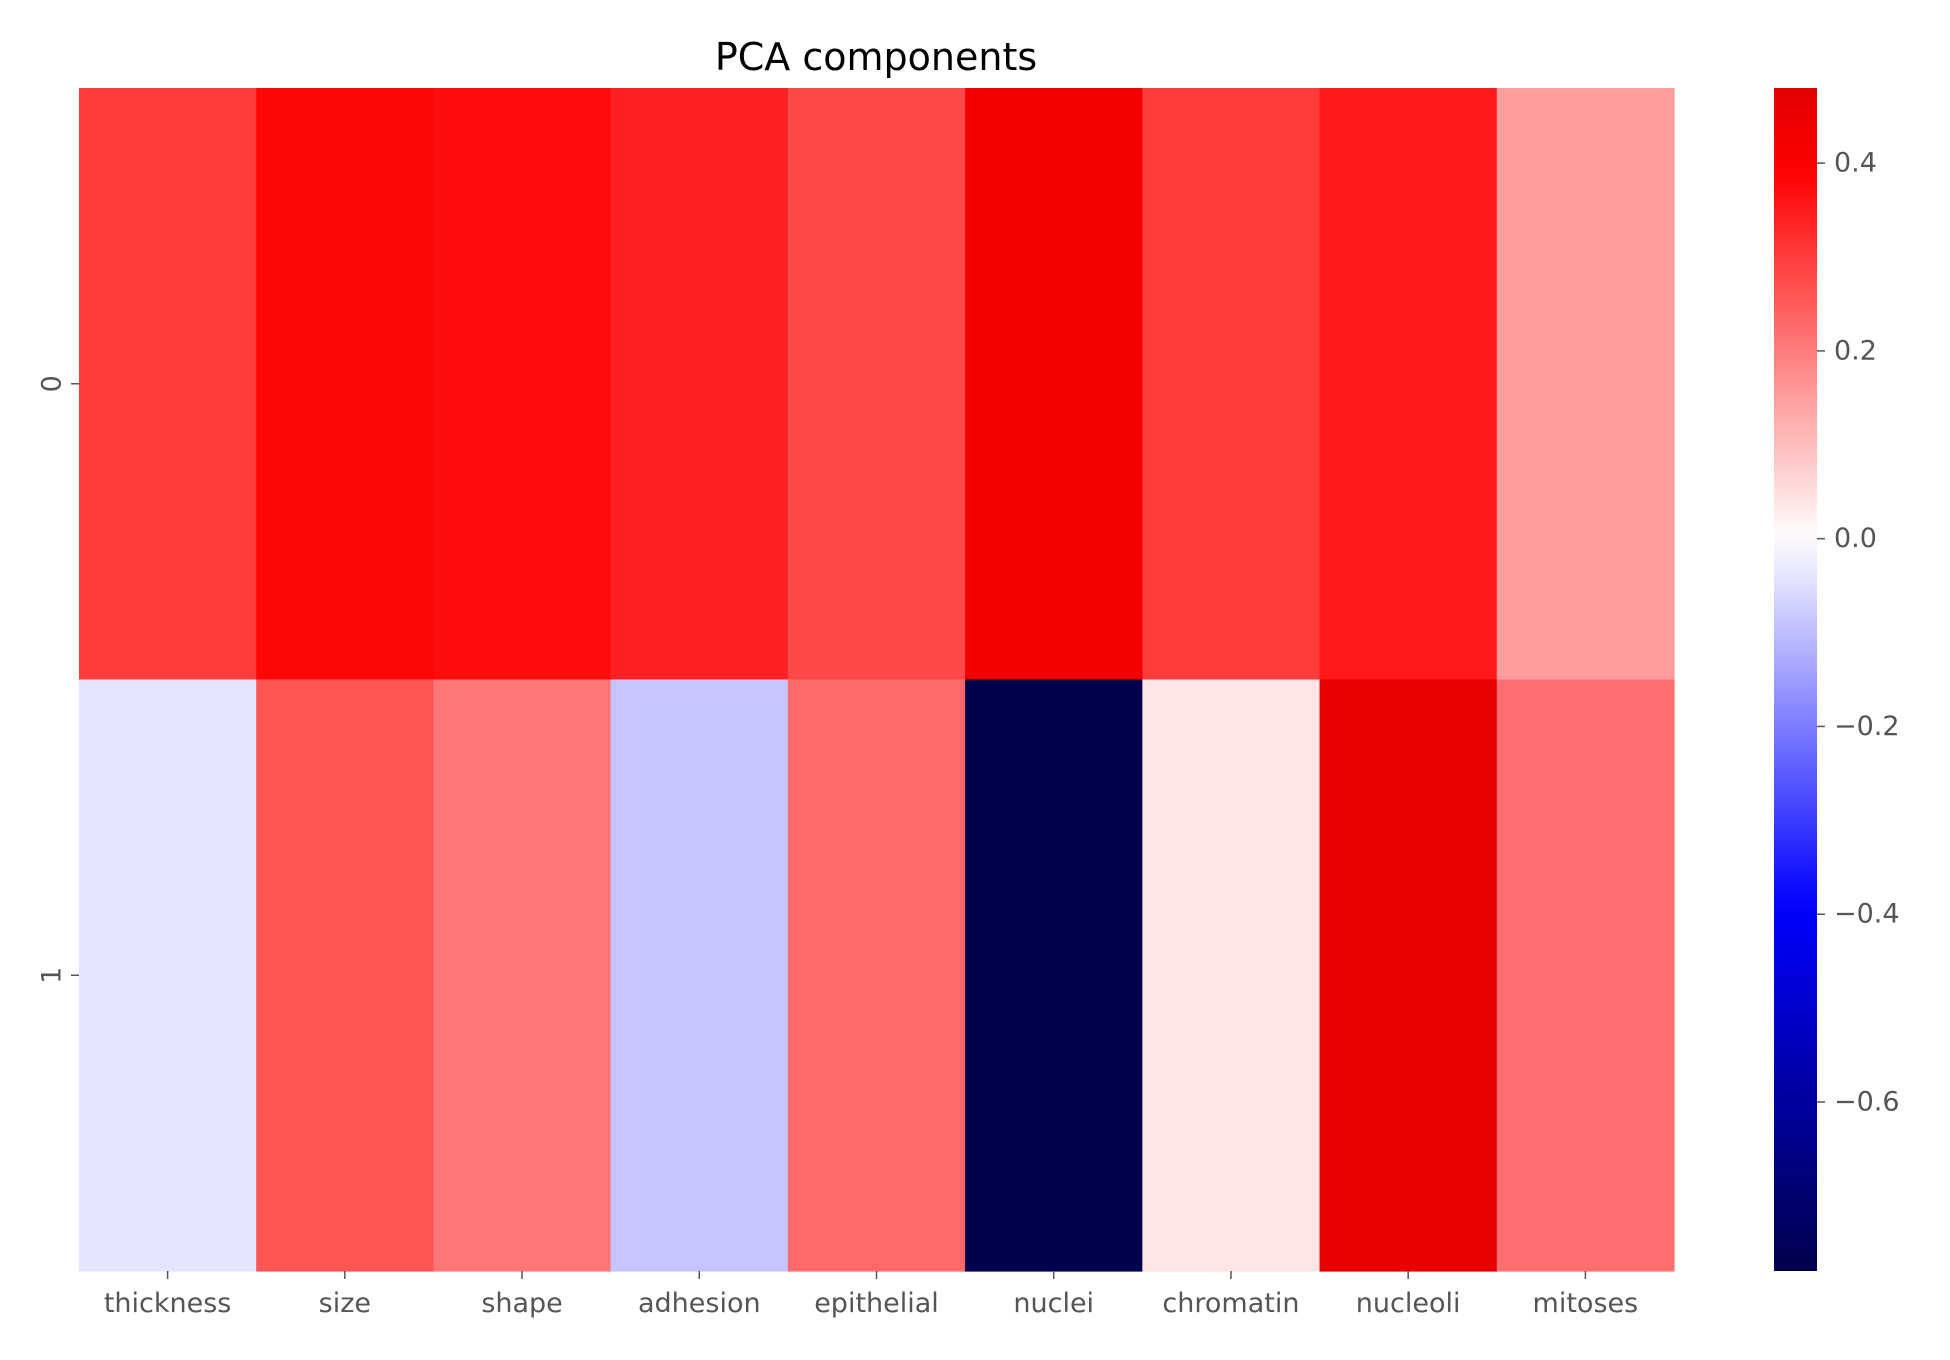 The width and height of the screenshot is (1950, 1360). What do you see at coordinates (1867, 914) in the screenshot?
I see `colorbar-tick-label: −0.4` at bounding box center [1867, 914].